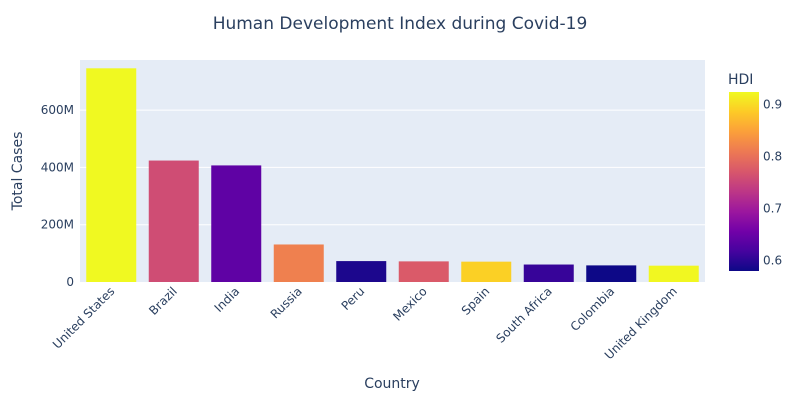 Image resolution: width=800 pixels, height=400 pixels. I want to click on colorbar-tick-labels: 0.6 0.7 0.8 0.9, so click(772, 182).